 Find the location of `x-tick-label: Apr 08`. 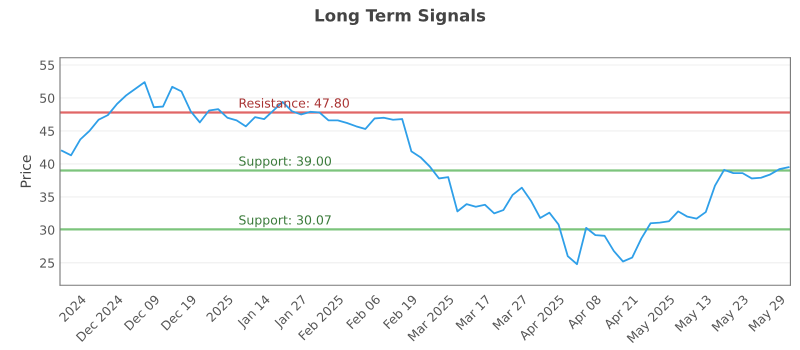

x-tick-label: Apr 08 is located at coordinates (585, 313).